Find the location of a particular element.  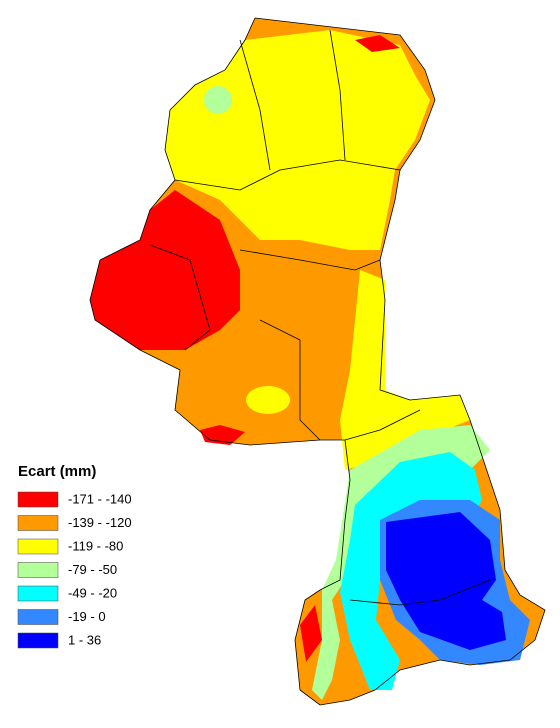

legend-label: -139 - -120 is located at coordinates (100, 522).